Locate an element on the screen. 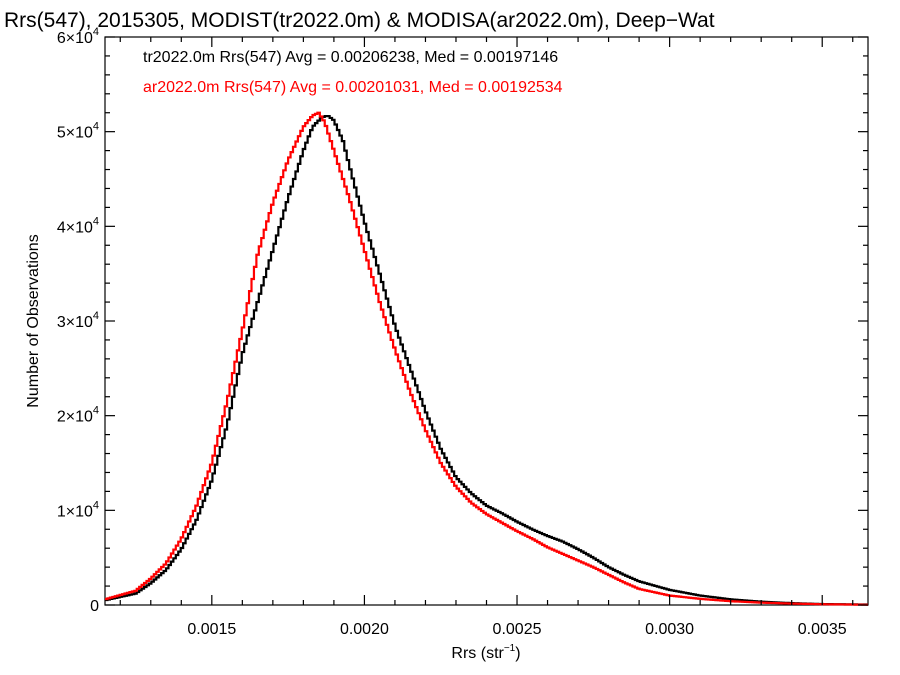  y-tick-label: 0 is located at coordinates (94, 606).